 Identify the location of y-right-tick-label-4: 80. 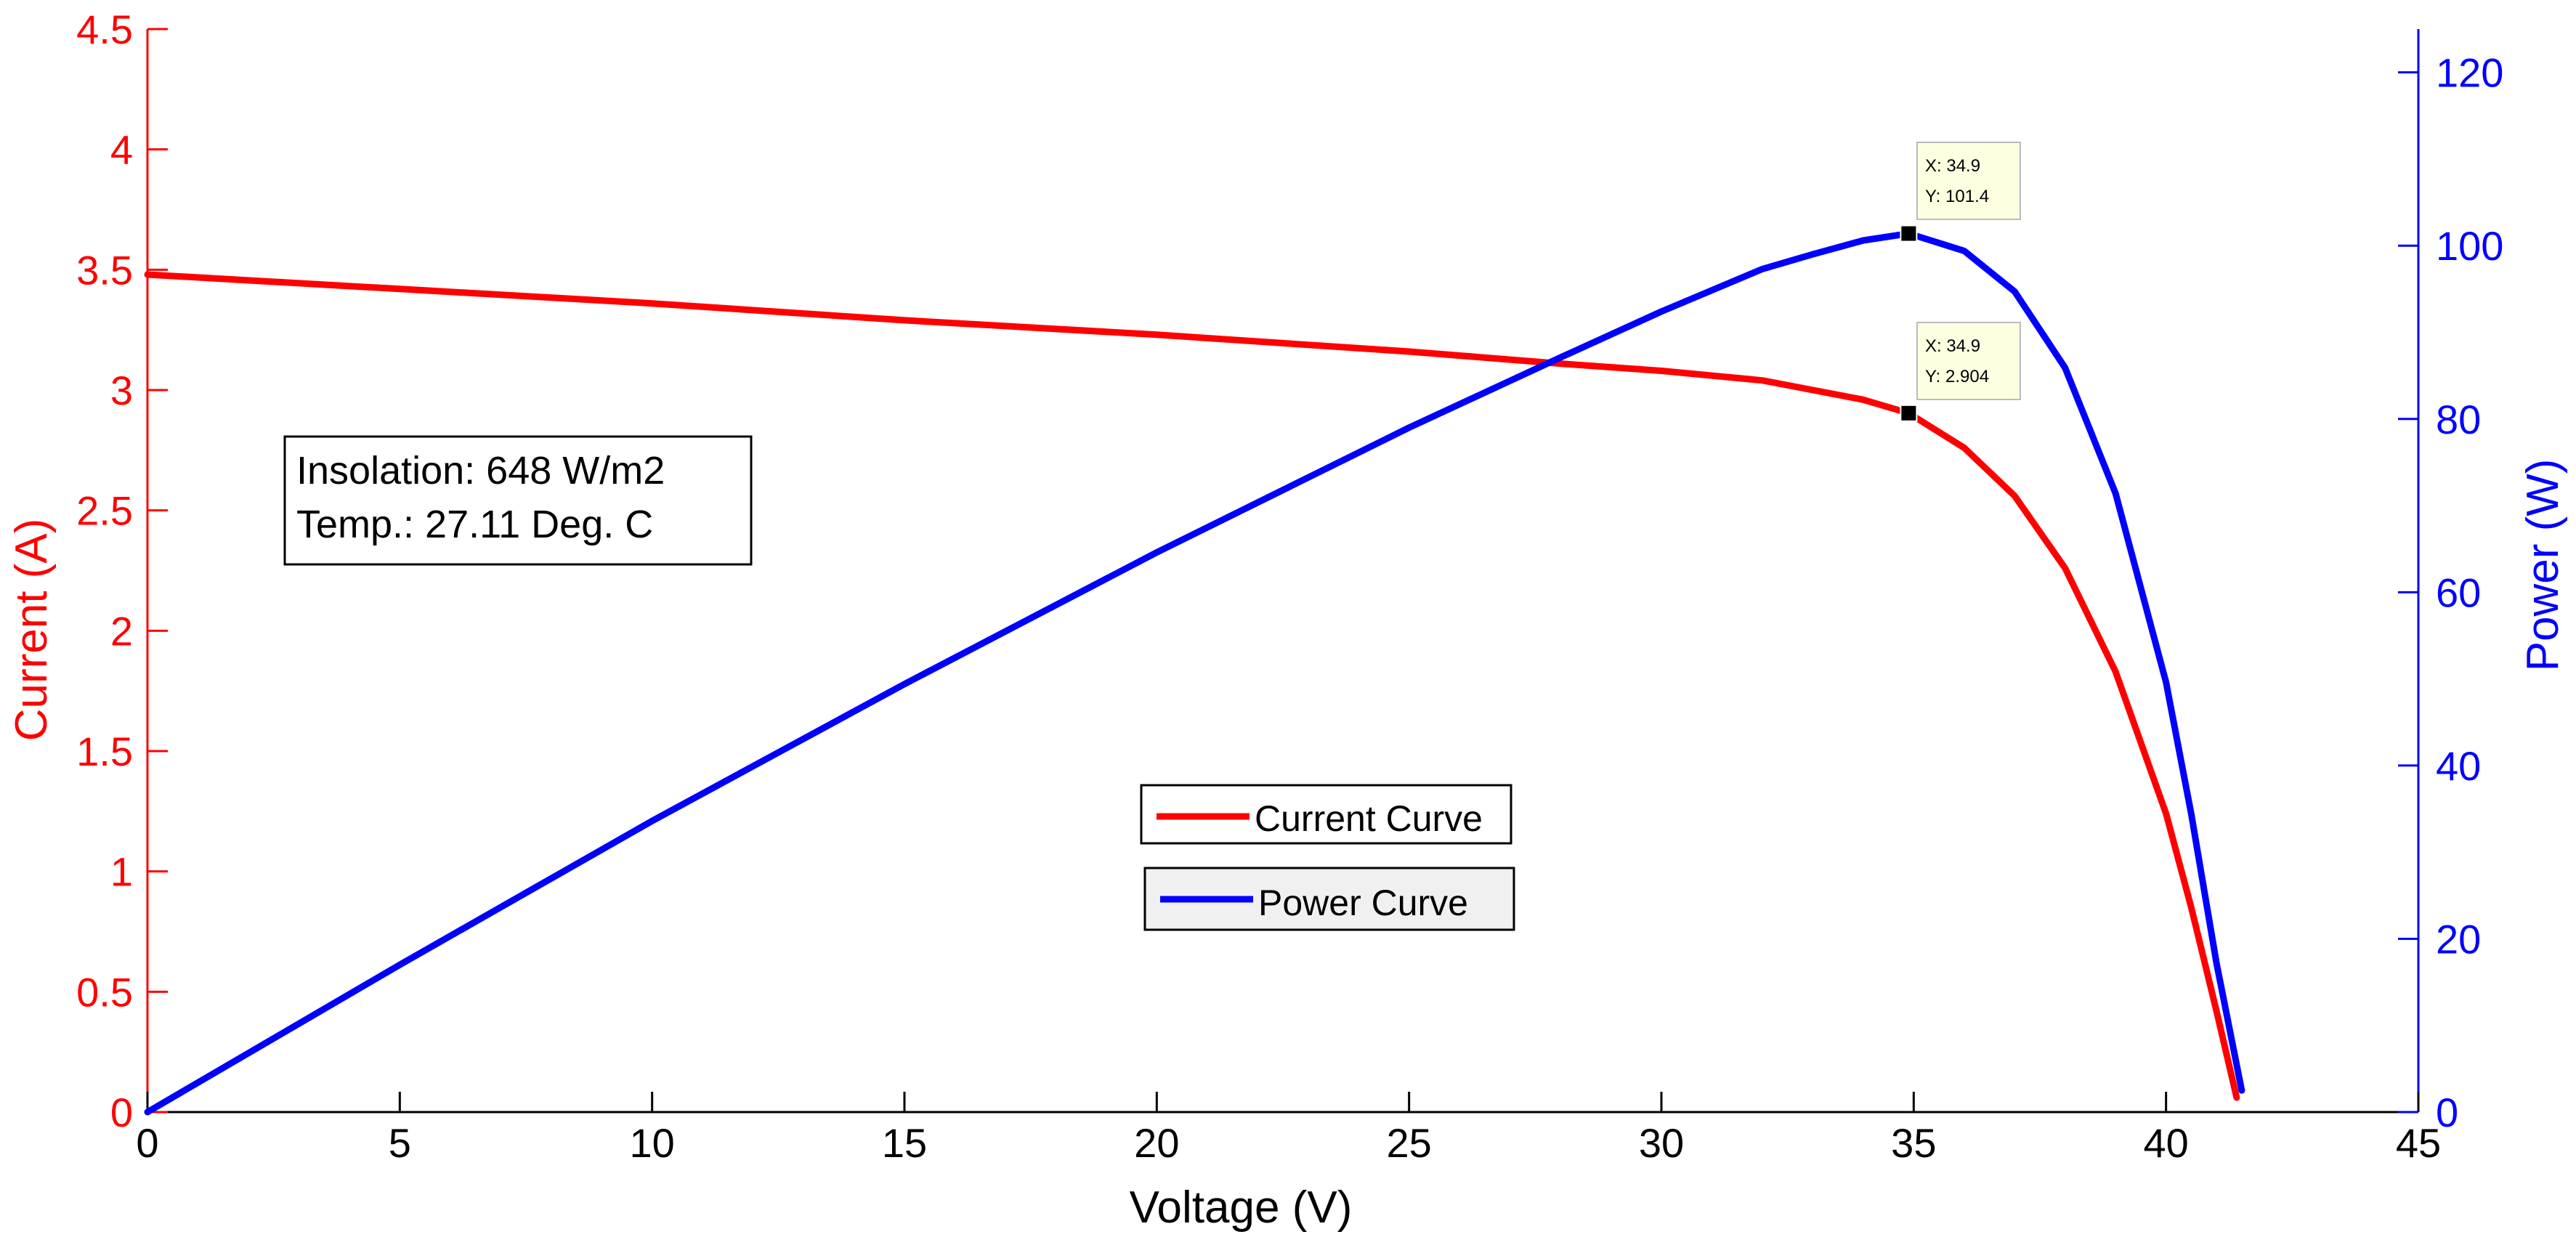
(2458, 419).